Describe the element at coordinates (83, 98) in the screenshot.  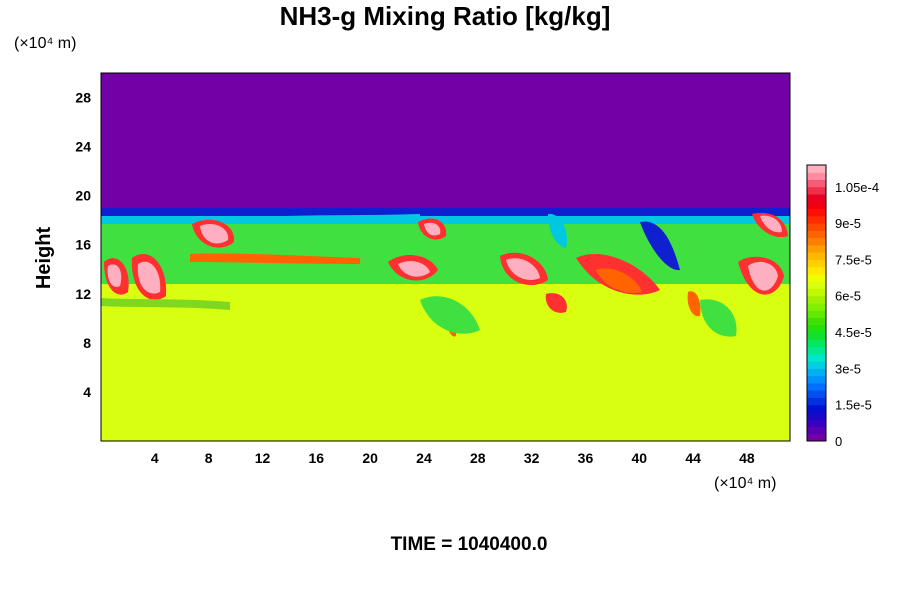
I see `y-tick-label: 28` at that location.